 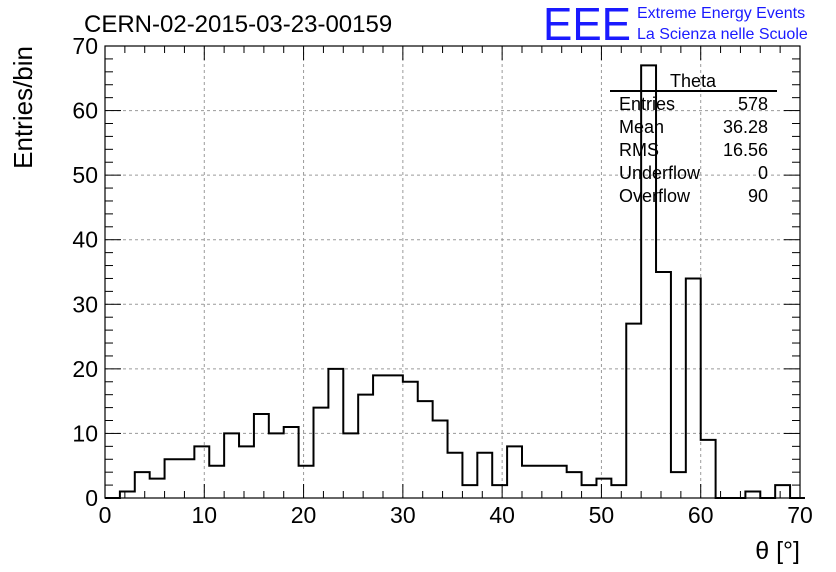 What do you see at coordinates (753, 104) in the screenshot?
I see `stats-row-value: 578` at bounding box center [753, 104].